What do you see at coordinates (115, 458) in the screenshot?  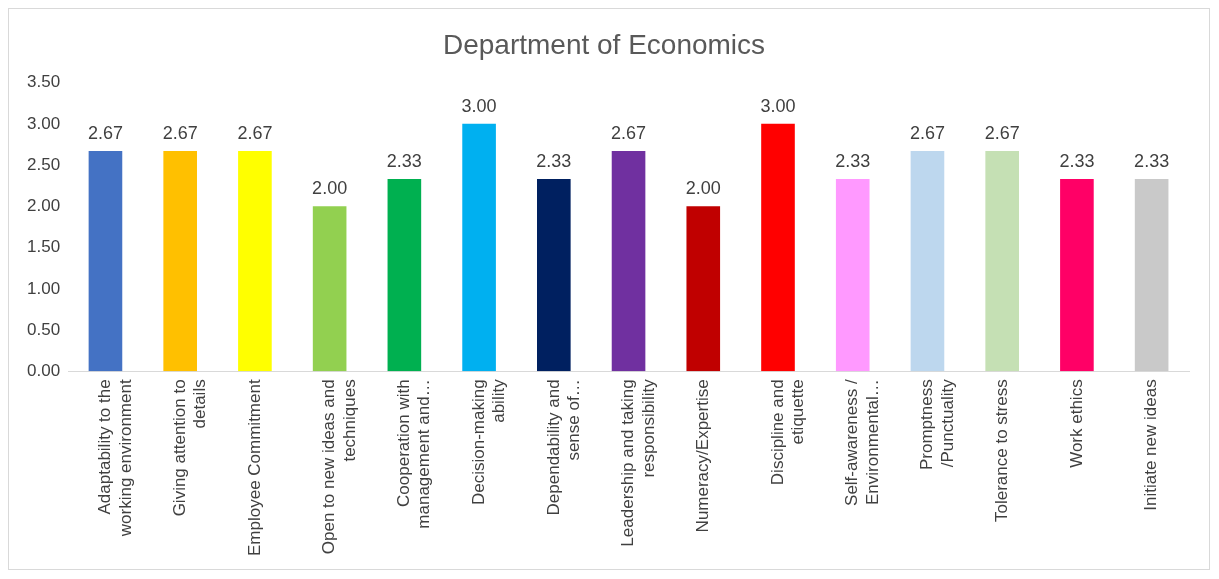 I see `x-tick-label: Adaptability to the working environment` at bounding box center [115, 458].